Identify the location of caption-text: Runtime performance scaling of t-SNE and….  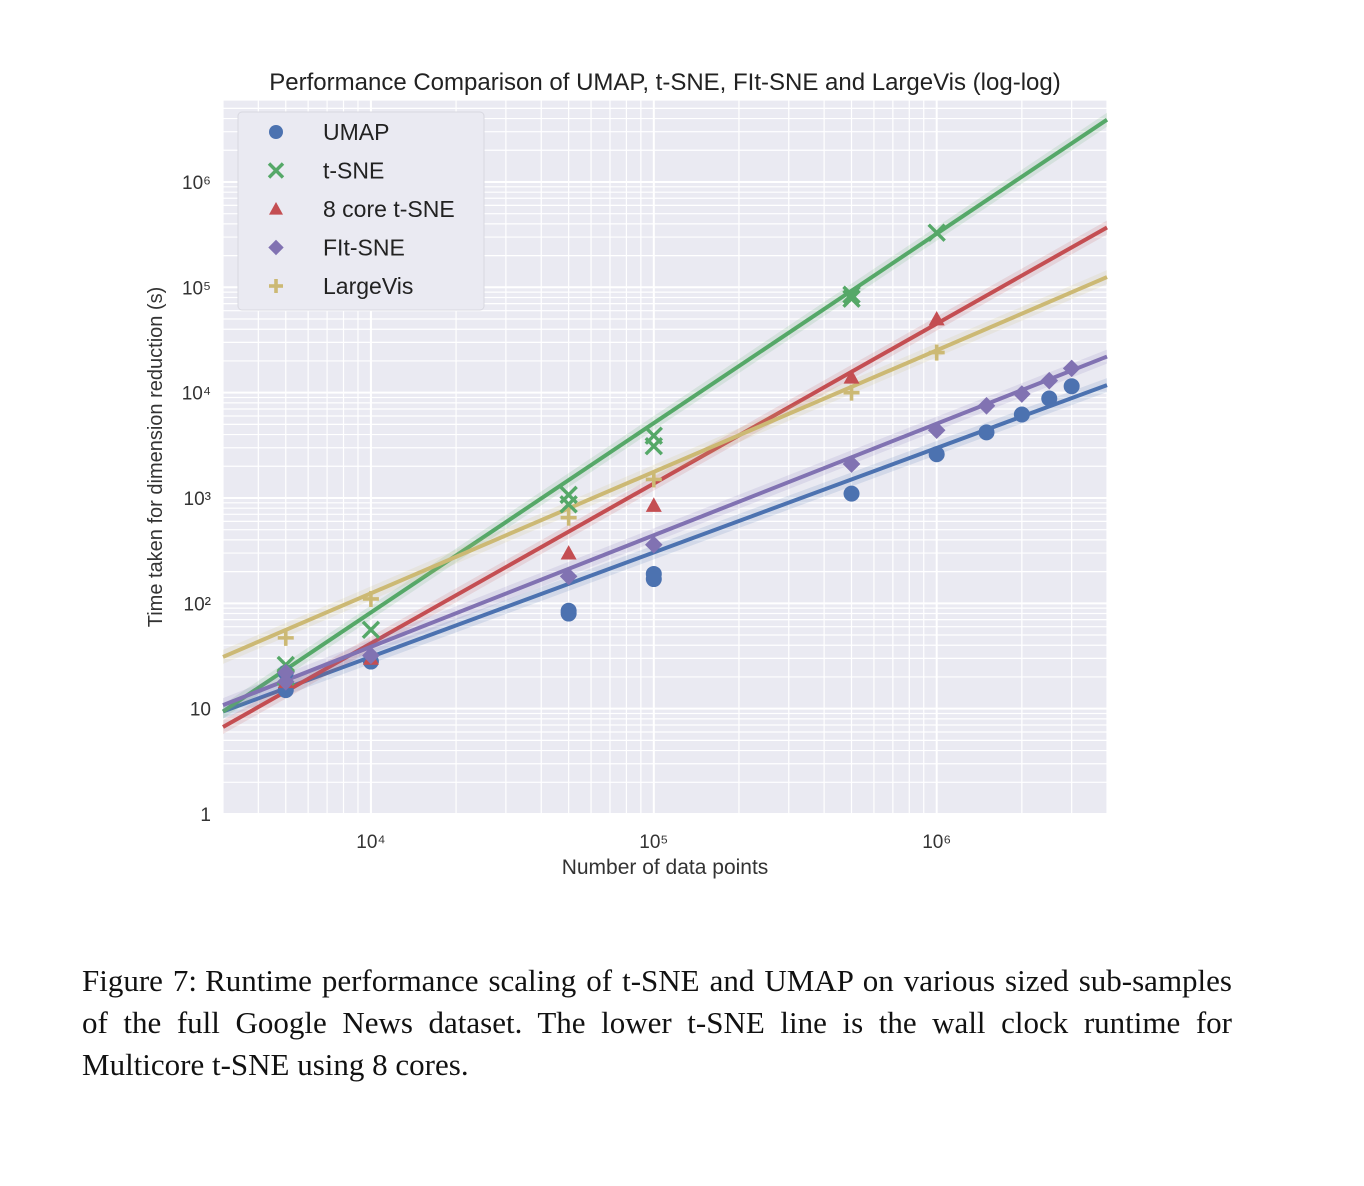
(657, 1022).